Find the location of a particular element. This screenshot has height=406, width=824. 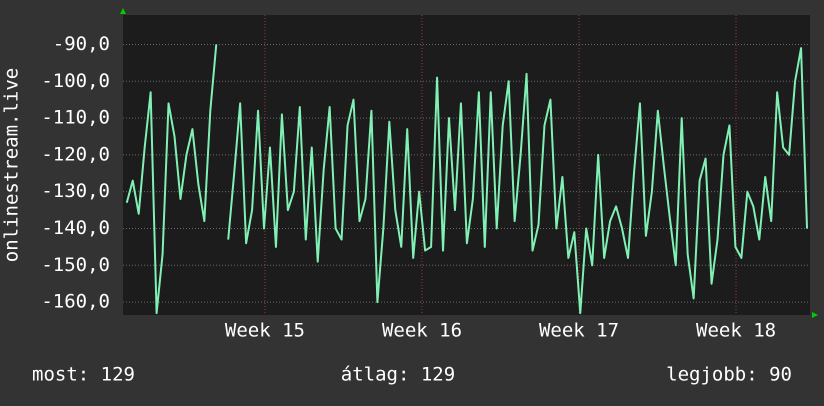

footer-average: átlag: 129 is located at coordinates (398, 375).